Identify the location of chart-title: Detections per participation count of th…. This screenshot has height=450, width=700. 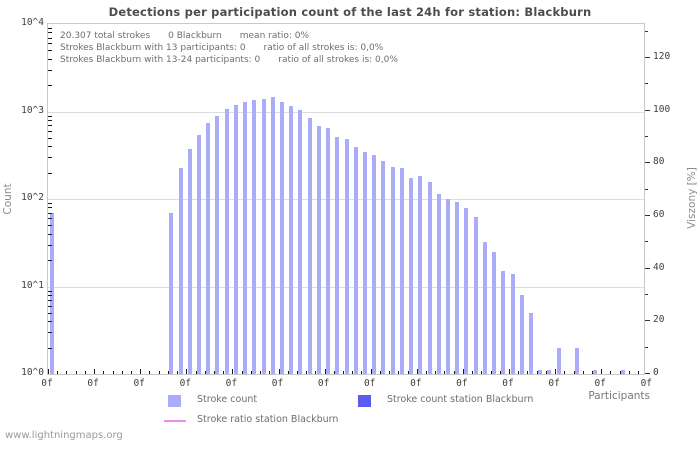
(350, 12).